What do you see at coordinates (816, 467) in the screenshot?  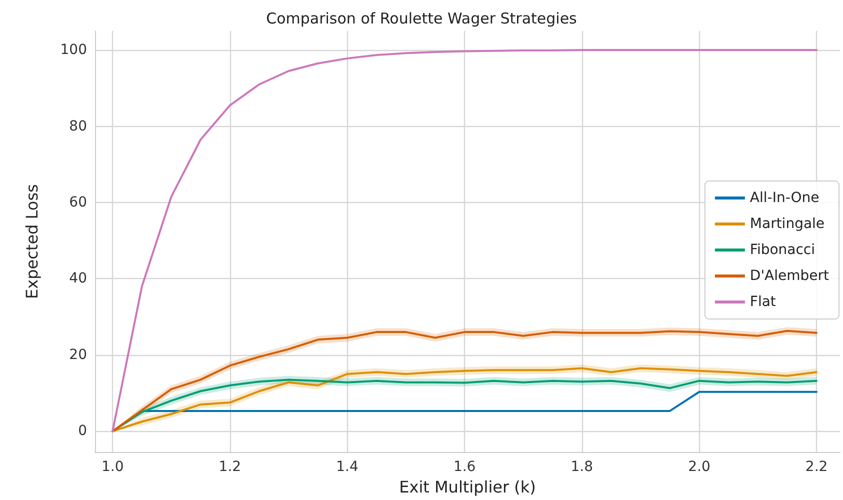 I see `x-tick-label: 2.2` at bounding box center [816, 467].